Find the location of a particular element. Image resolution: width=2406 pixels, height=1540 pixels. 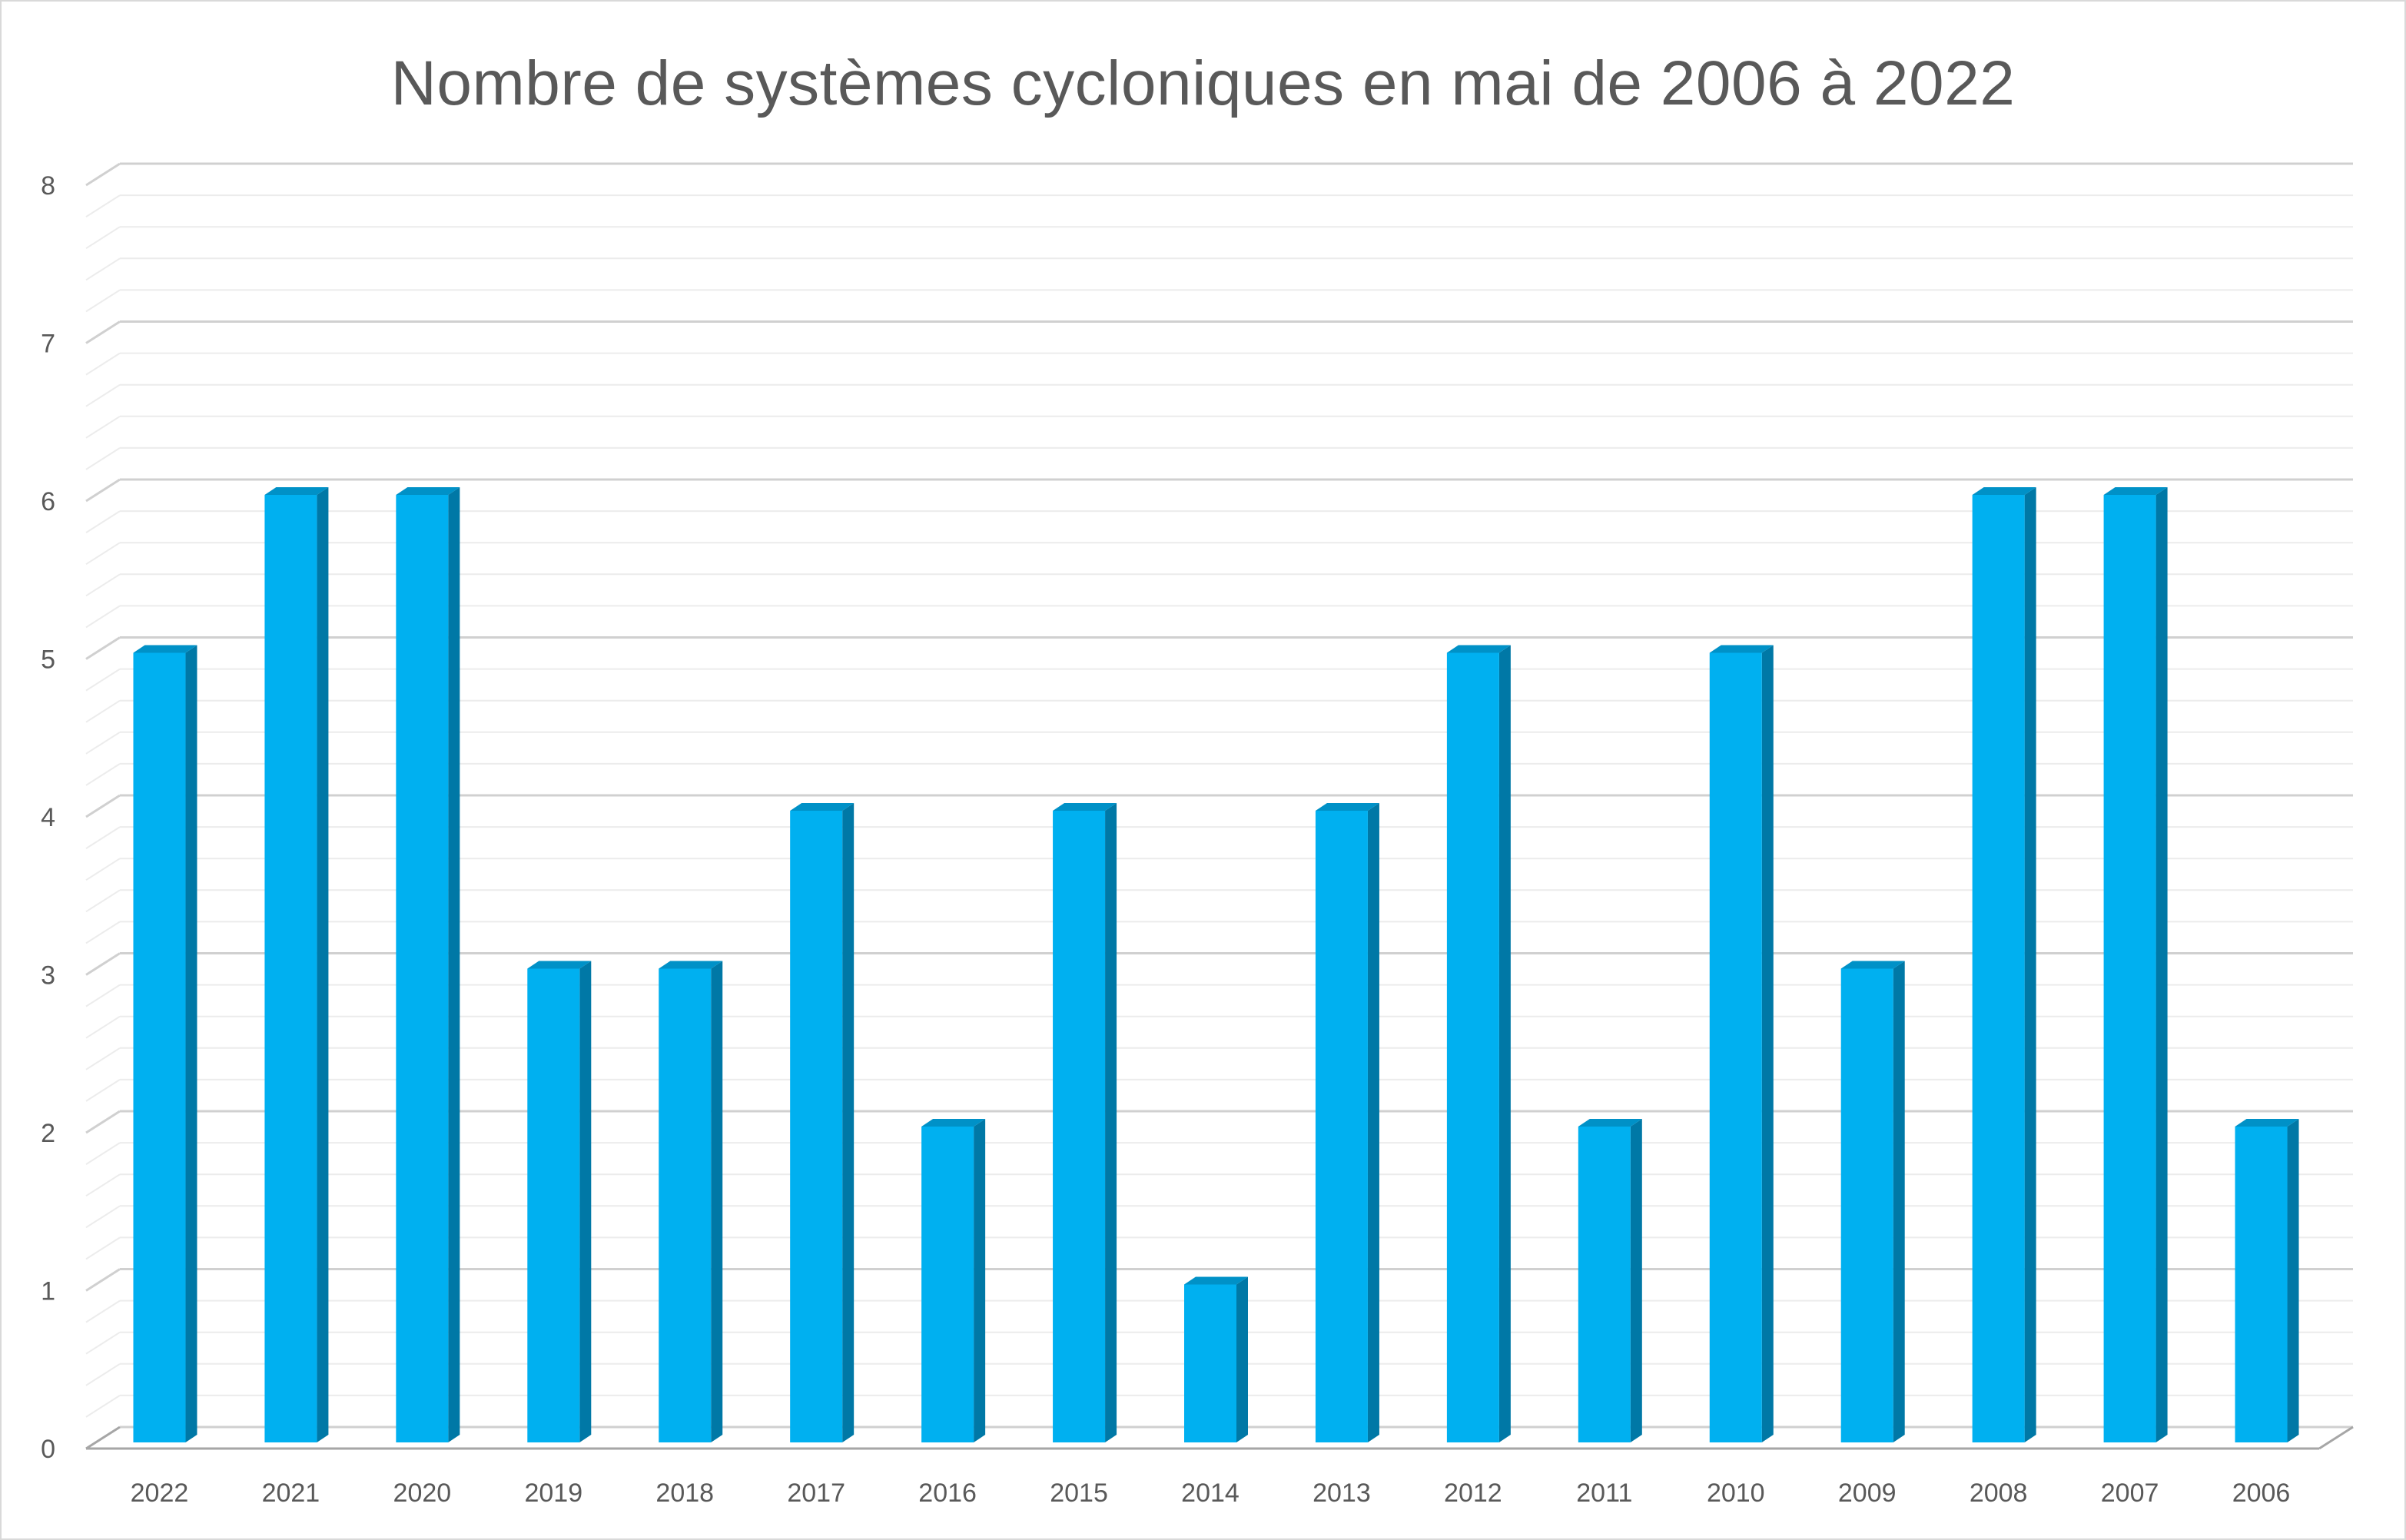

x-tick-label: 2008 is located at coordinates (1999, 1493).